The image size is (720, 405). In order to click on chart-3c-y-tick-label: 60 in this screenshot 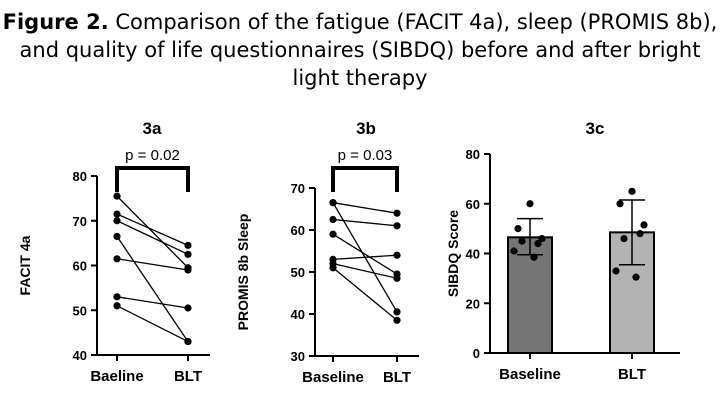, I will do `click(473, 204)`.